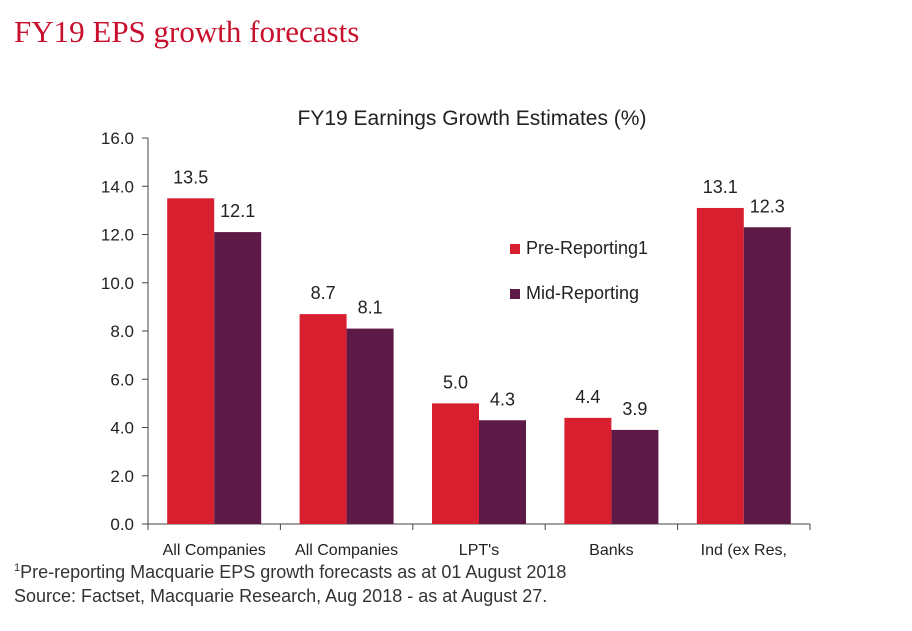 The height and width of the screenshot is (631, 912). I want to click on data-label: 3.9, so click(634, 409).